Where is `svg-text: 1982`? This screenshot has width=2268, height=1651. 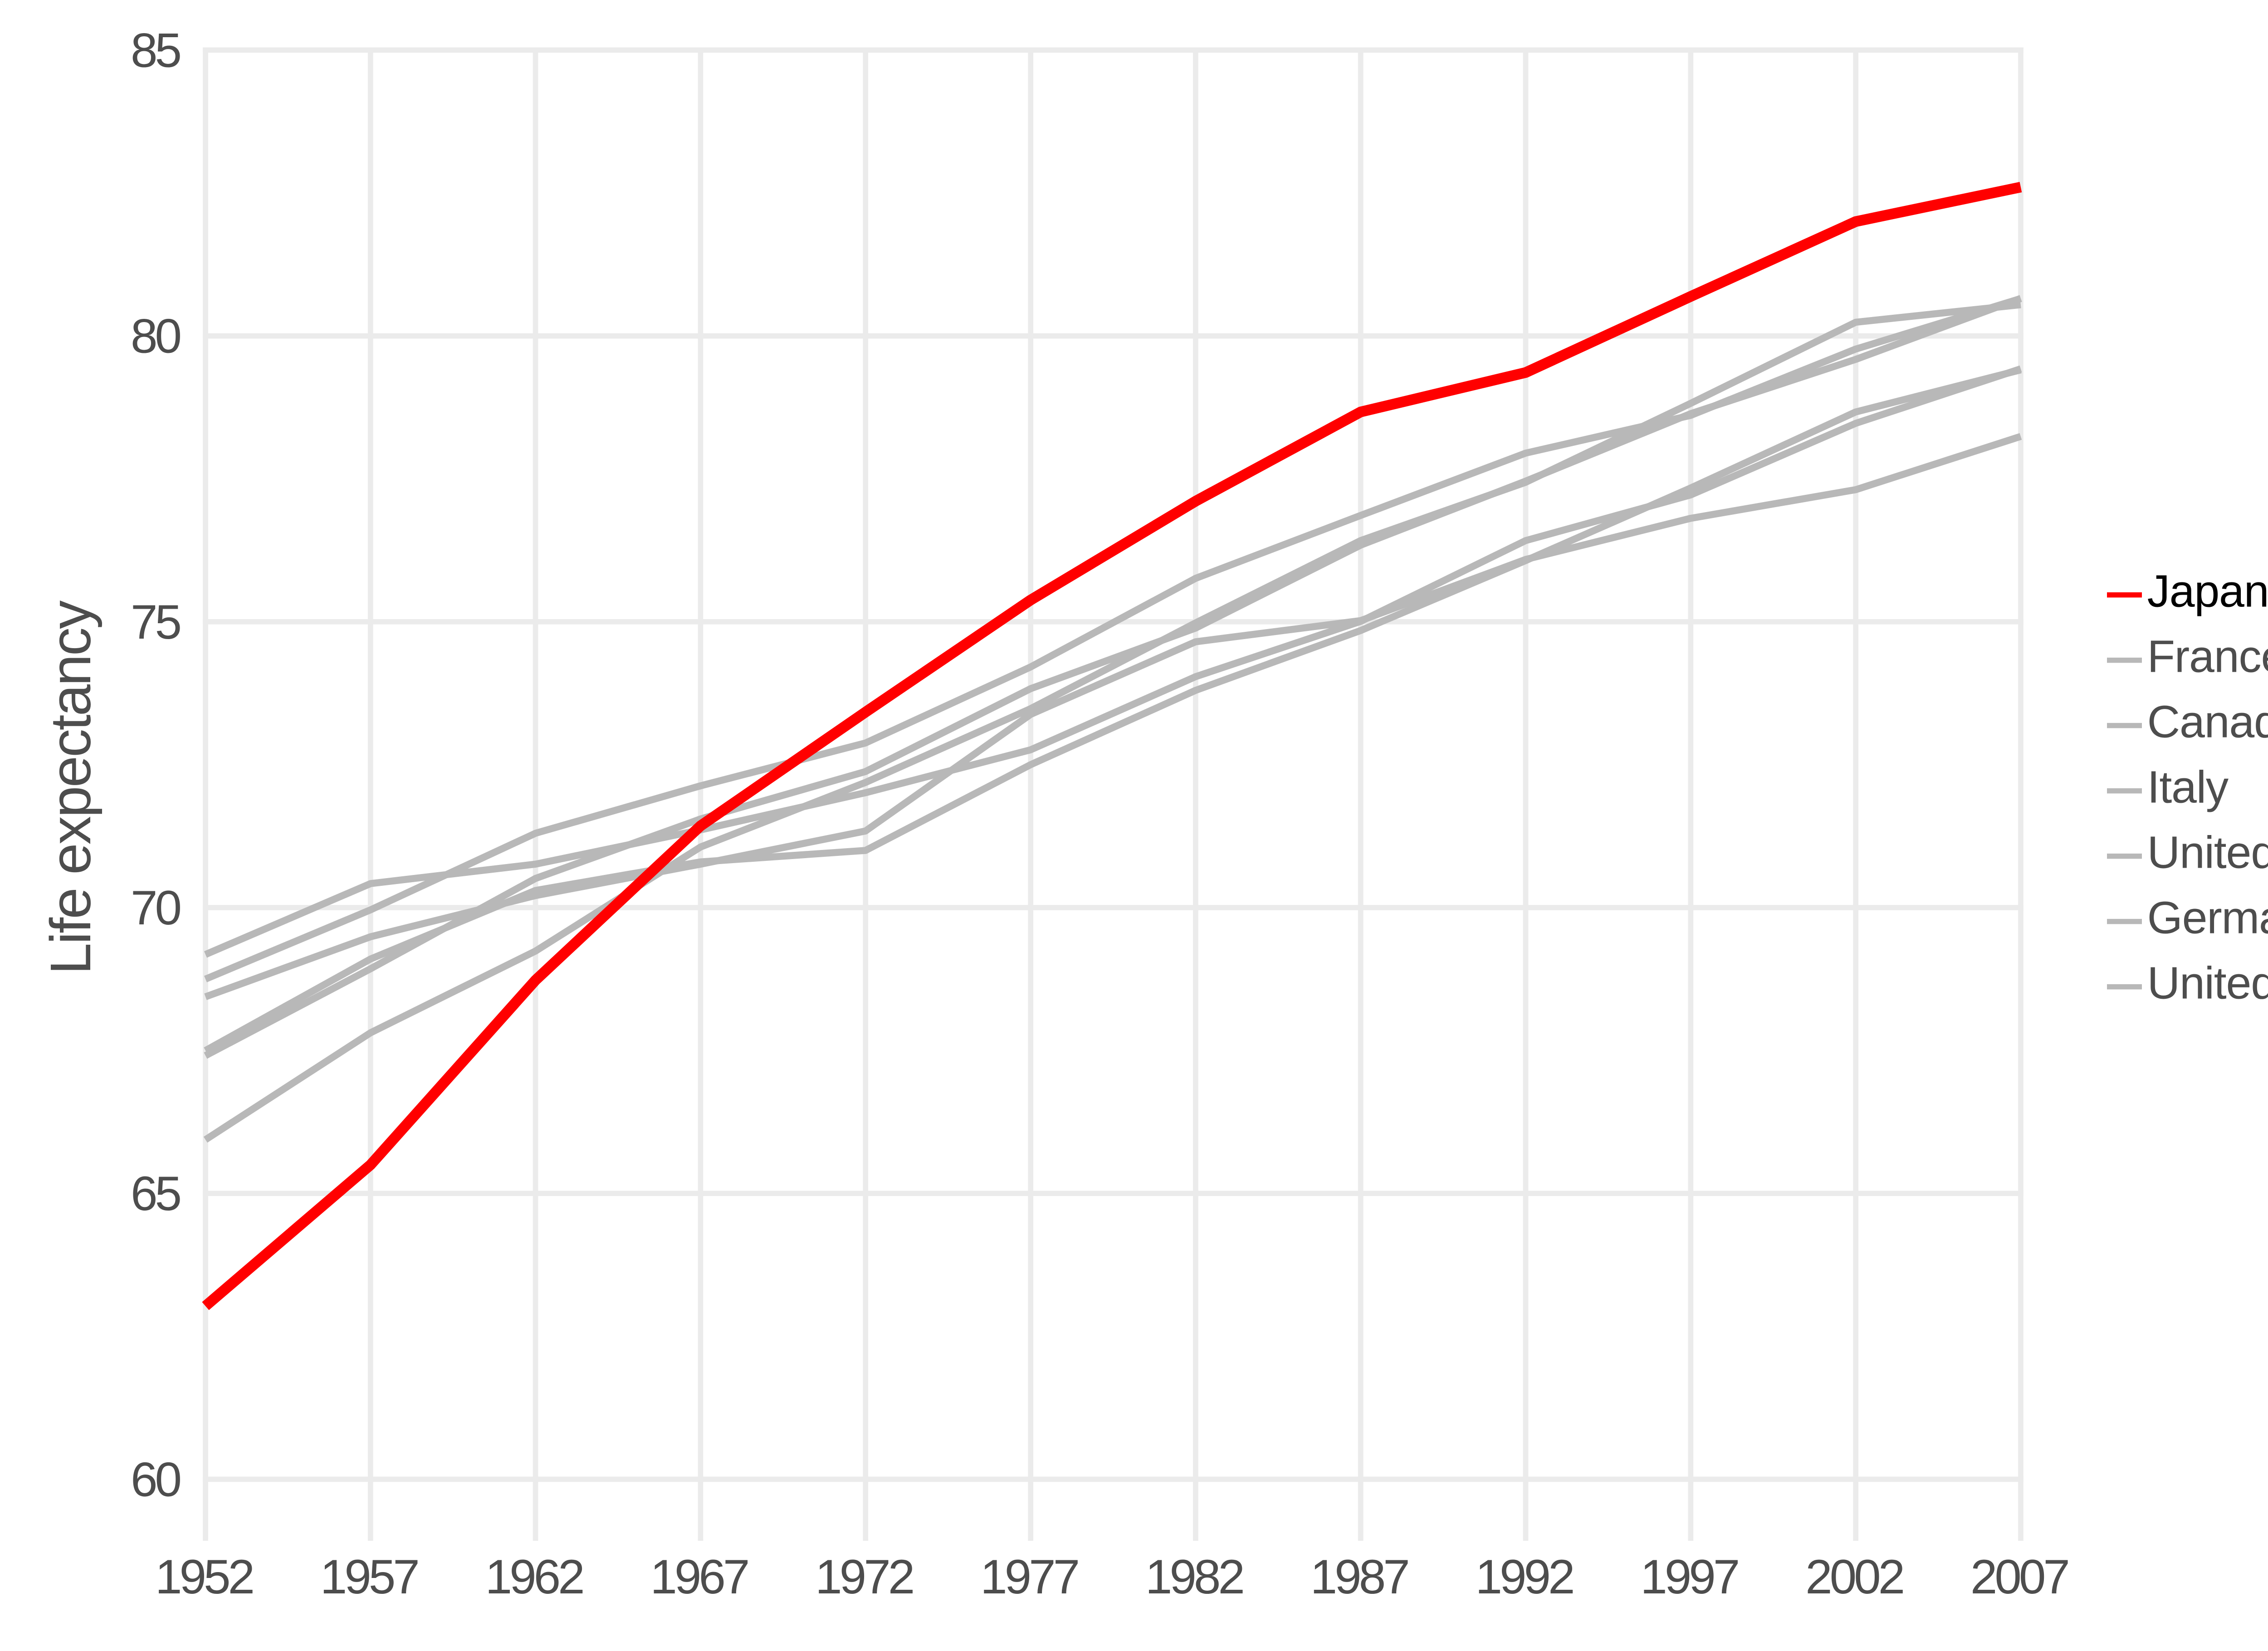
svg-text: 1982 is located at coordinates (1194, 1576).